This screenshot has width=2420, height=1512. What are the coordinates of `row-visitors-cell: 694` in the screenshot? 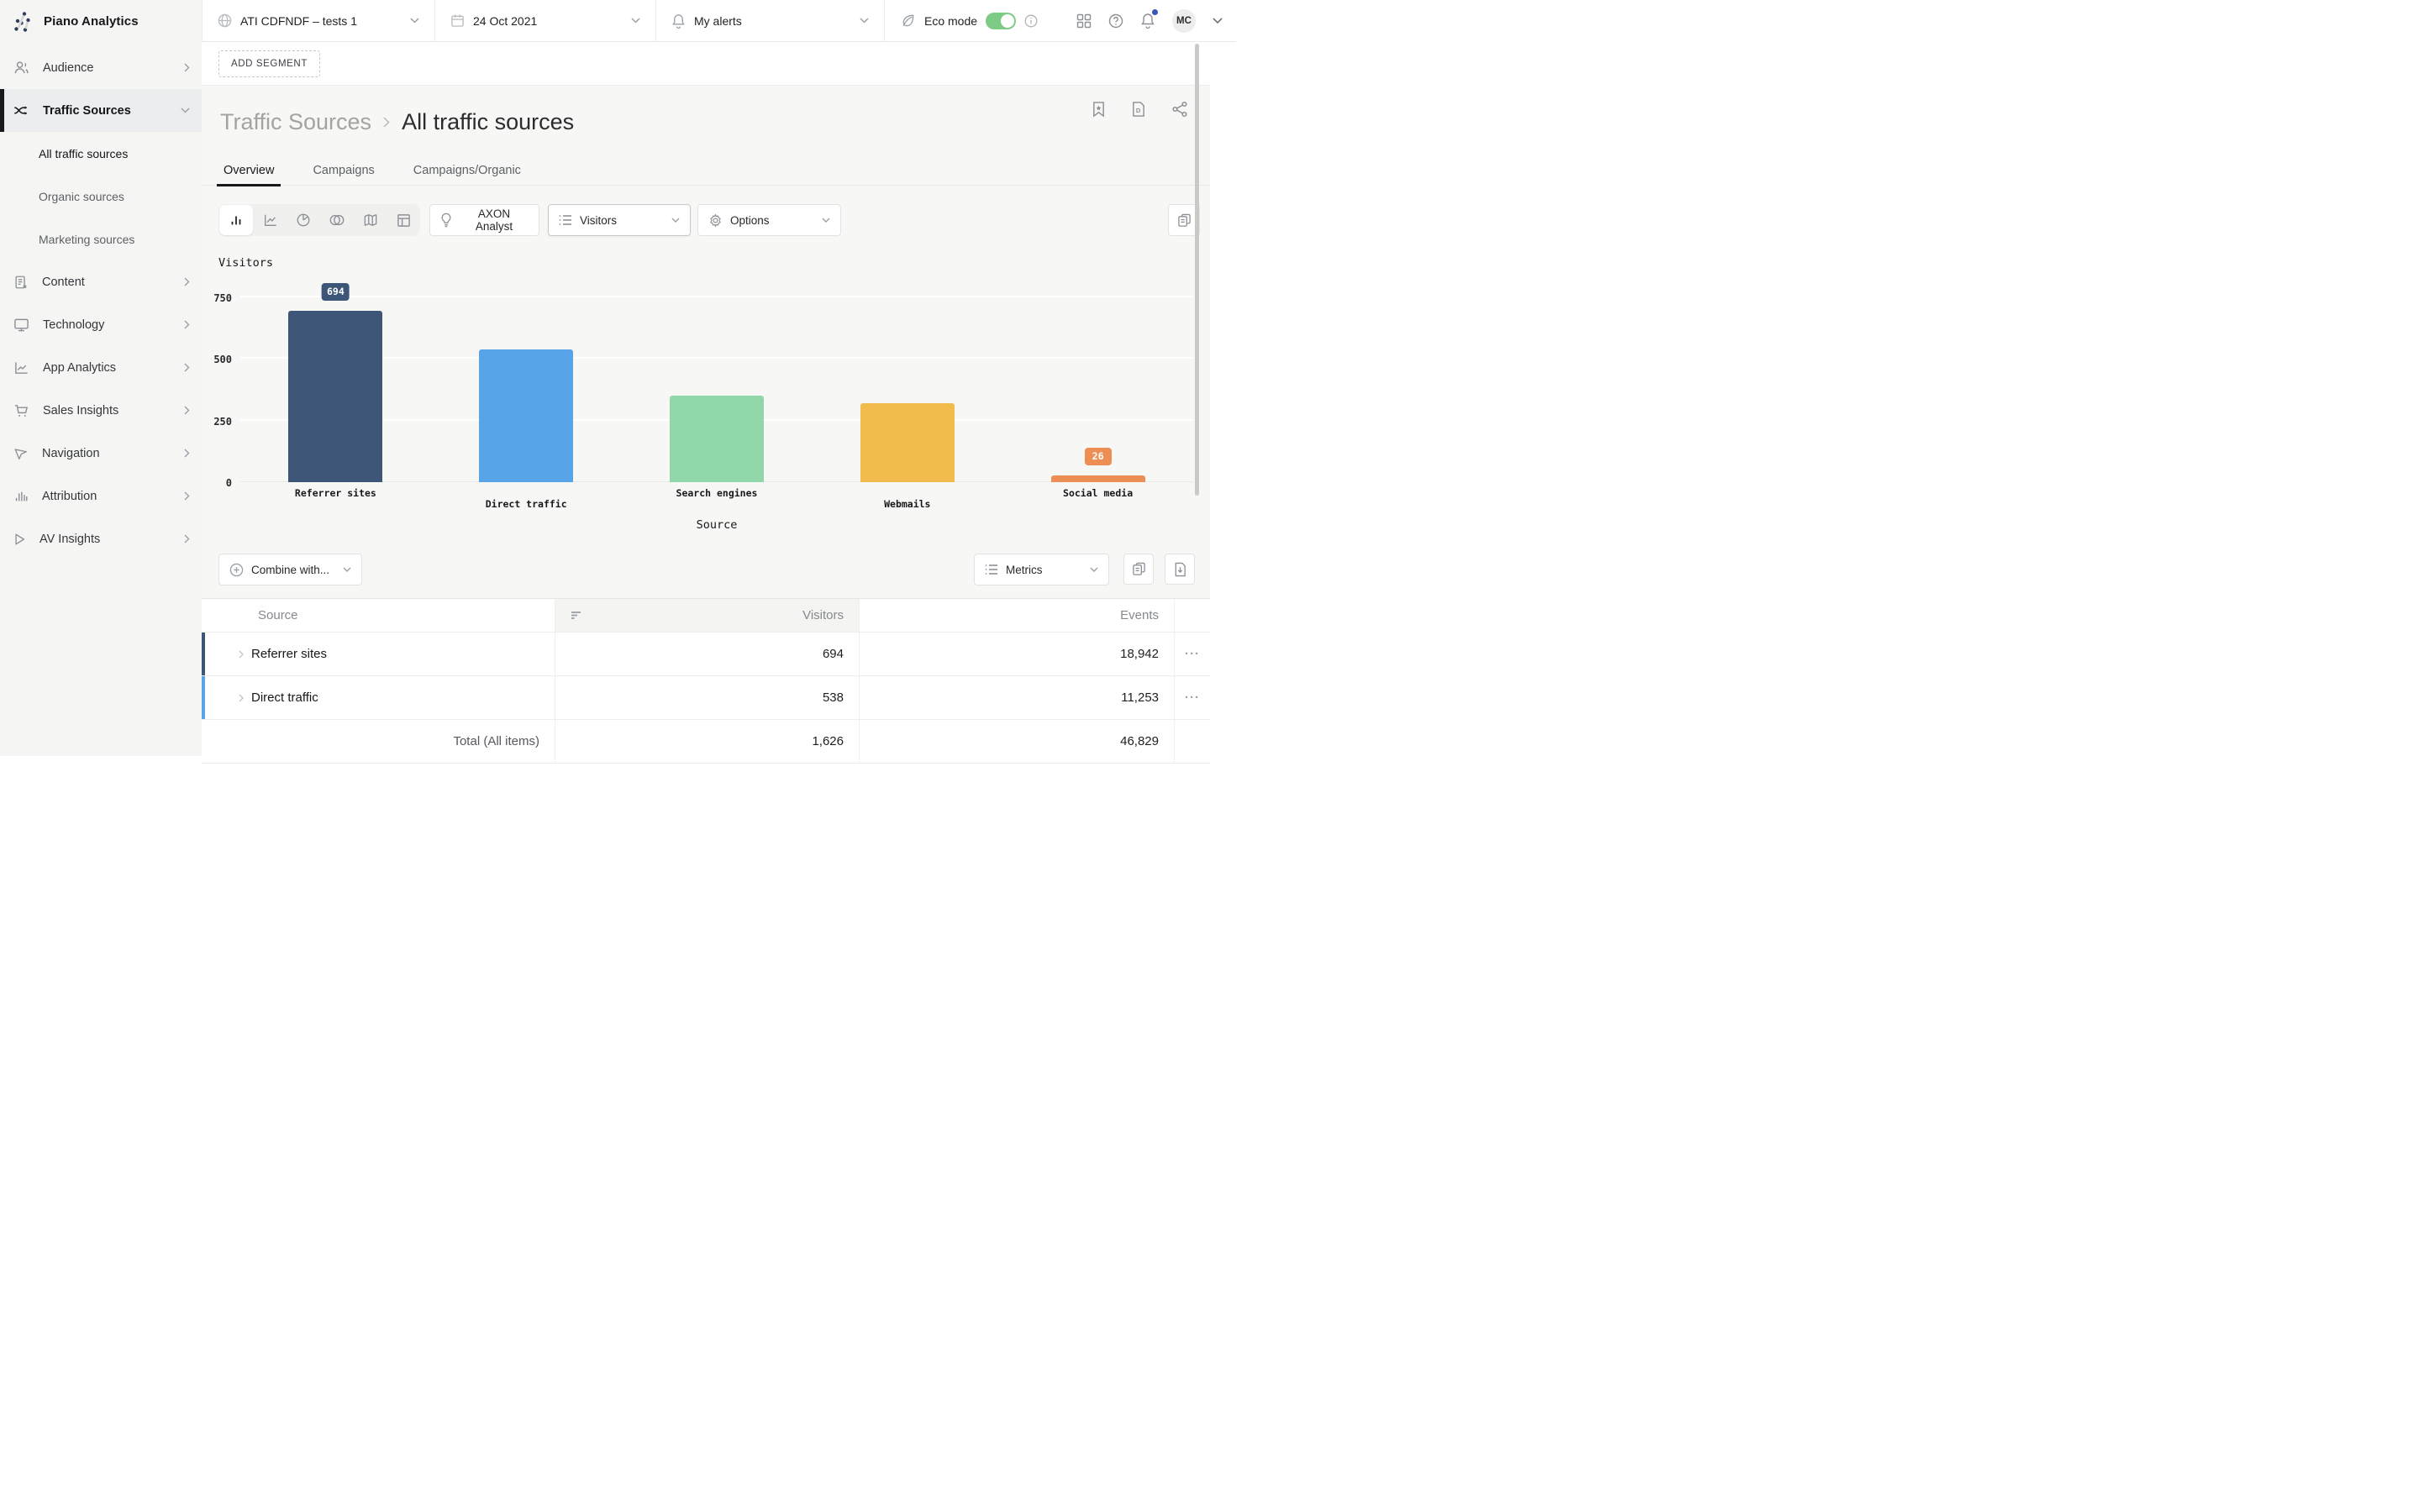 It's located at (707, 654).